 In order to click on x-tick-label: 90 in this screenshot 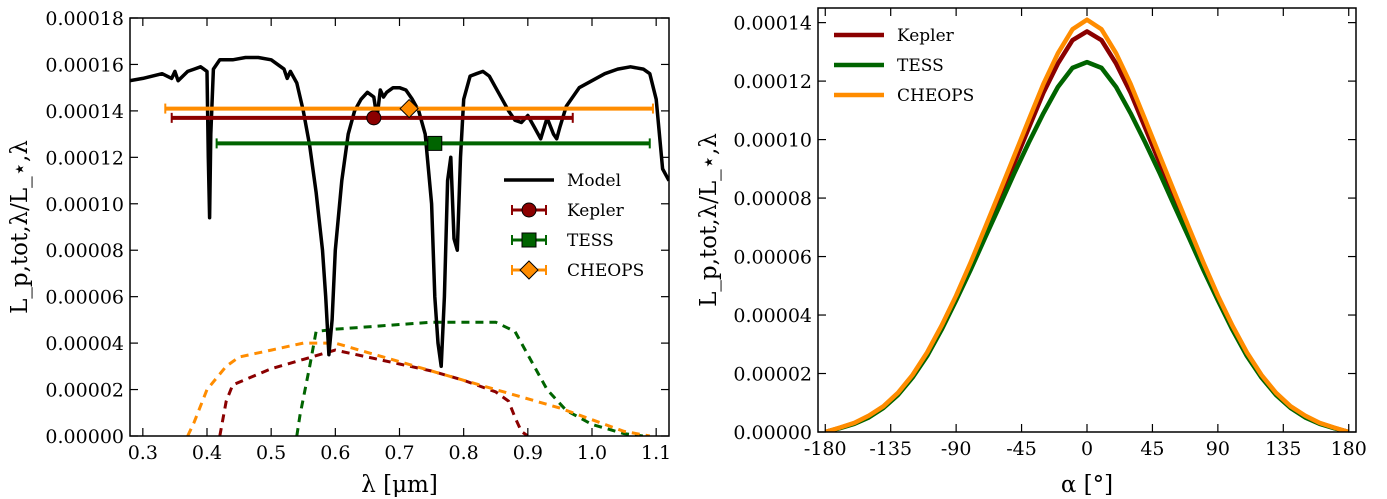, I will do `click(1218, 449)`.